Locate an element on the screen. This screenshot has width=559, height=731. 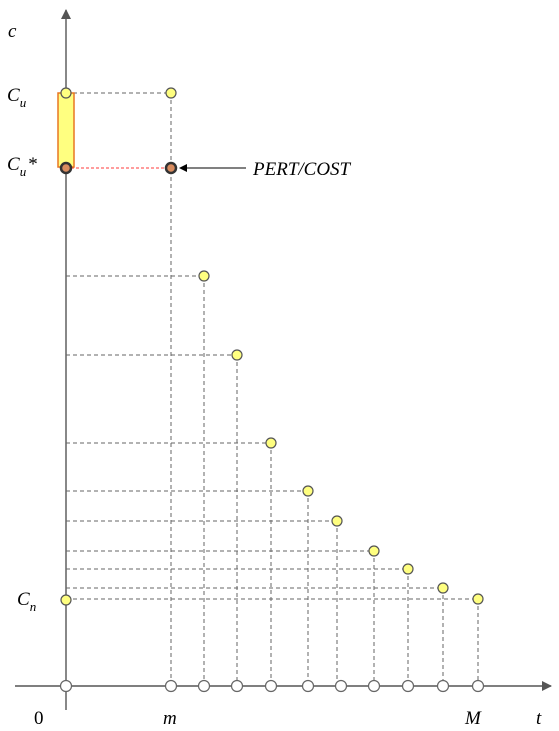
cu-star-label: Cu * is located at coordinates (22, 166).